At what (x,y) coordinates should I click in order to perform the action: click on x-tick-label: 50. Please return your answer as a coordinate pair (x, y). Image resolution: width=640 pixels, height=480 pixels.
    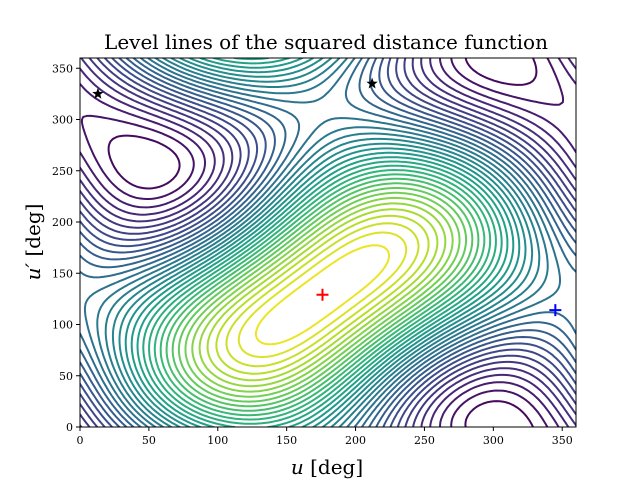
    Looking at the image, I should click on (149, 440).